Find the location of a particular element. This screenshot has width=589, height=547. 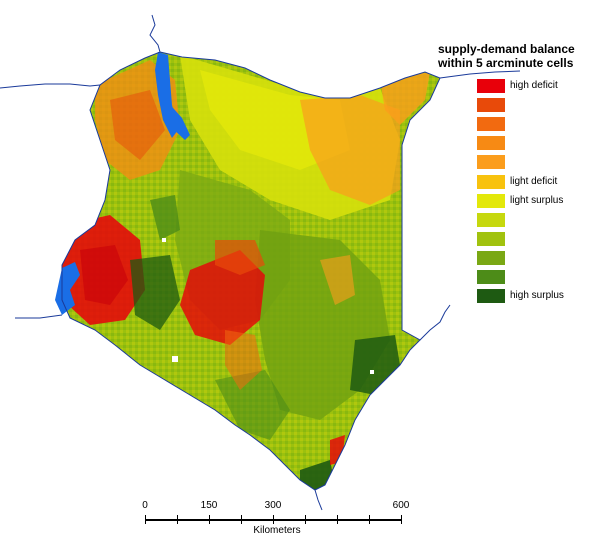

scale-unit-label: Kilometers is located at coordinates (277, 530).